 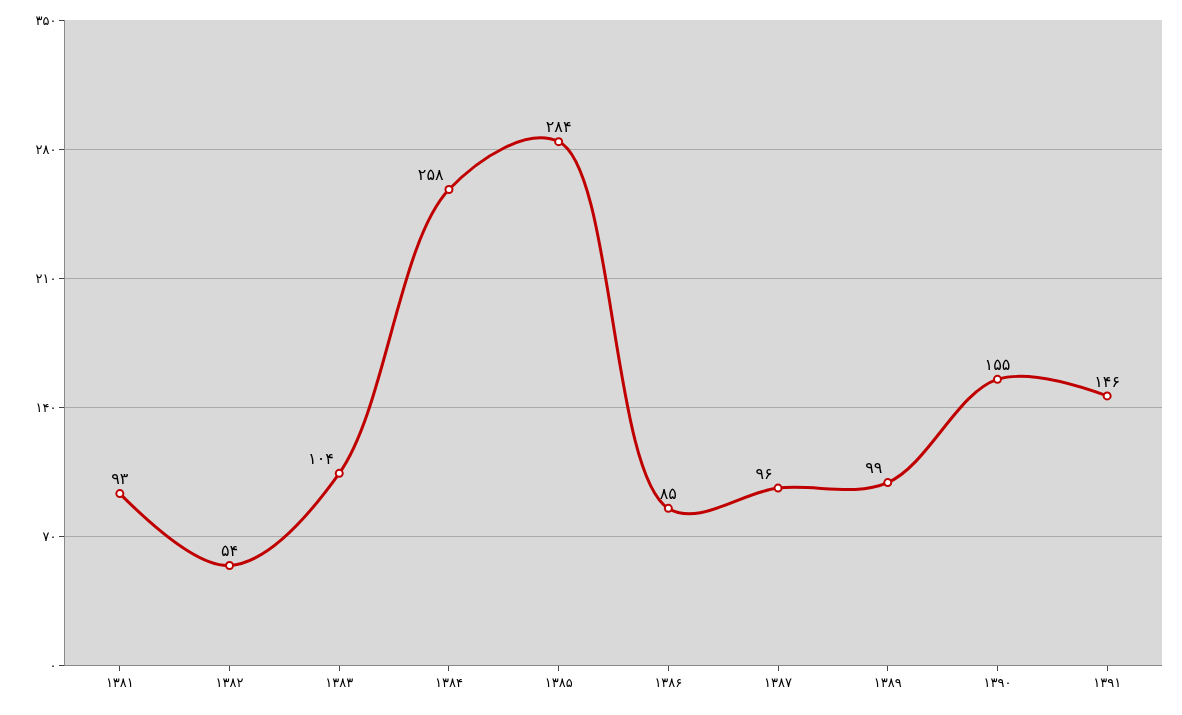 I want to click on x-tick-label: ۱۳۸۵, so click(x=558, y=682).